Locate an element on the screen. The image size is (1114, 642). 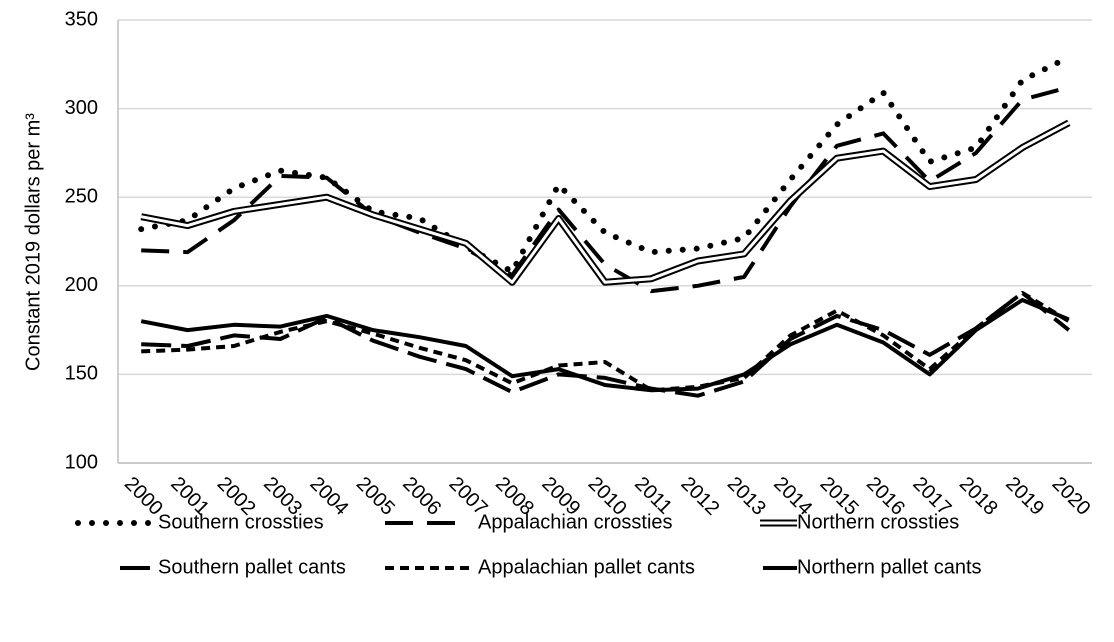
x-tick-label: 2013 is located at coordinates (746, 496).